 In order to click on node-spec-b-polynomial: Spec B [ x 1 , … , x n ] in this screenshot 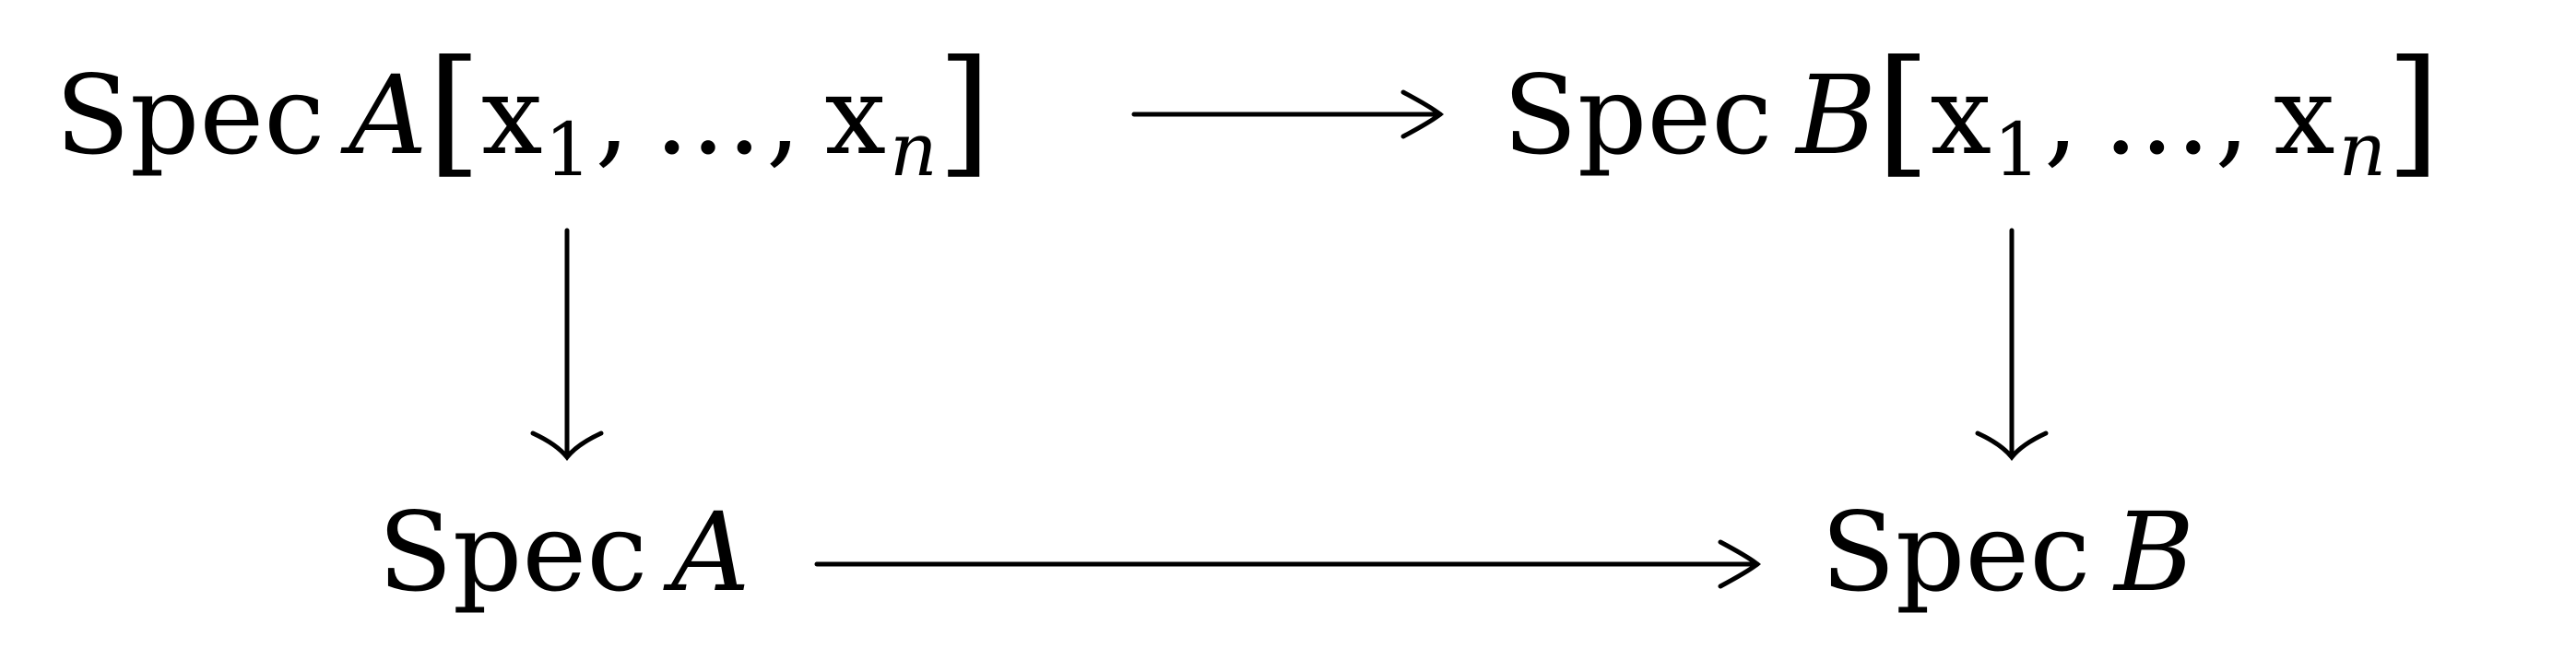, I will do `click(1971, 112)`.